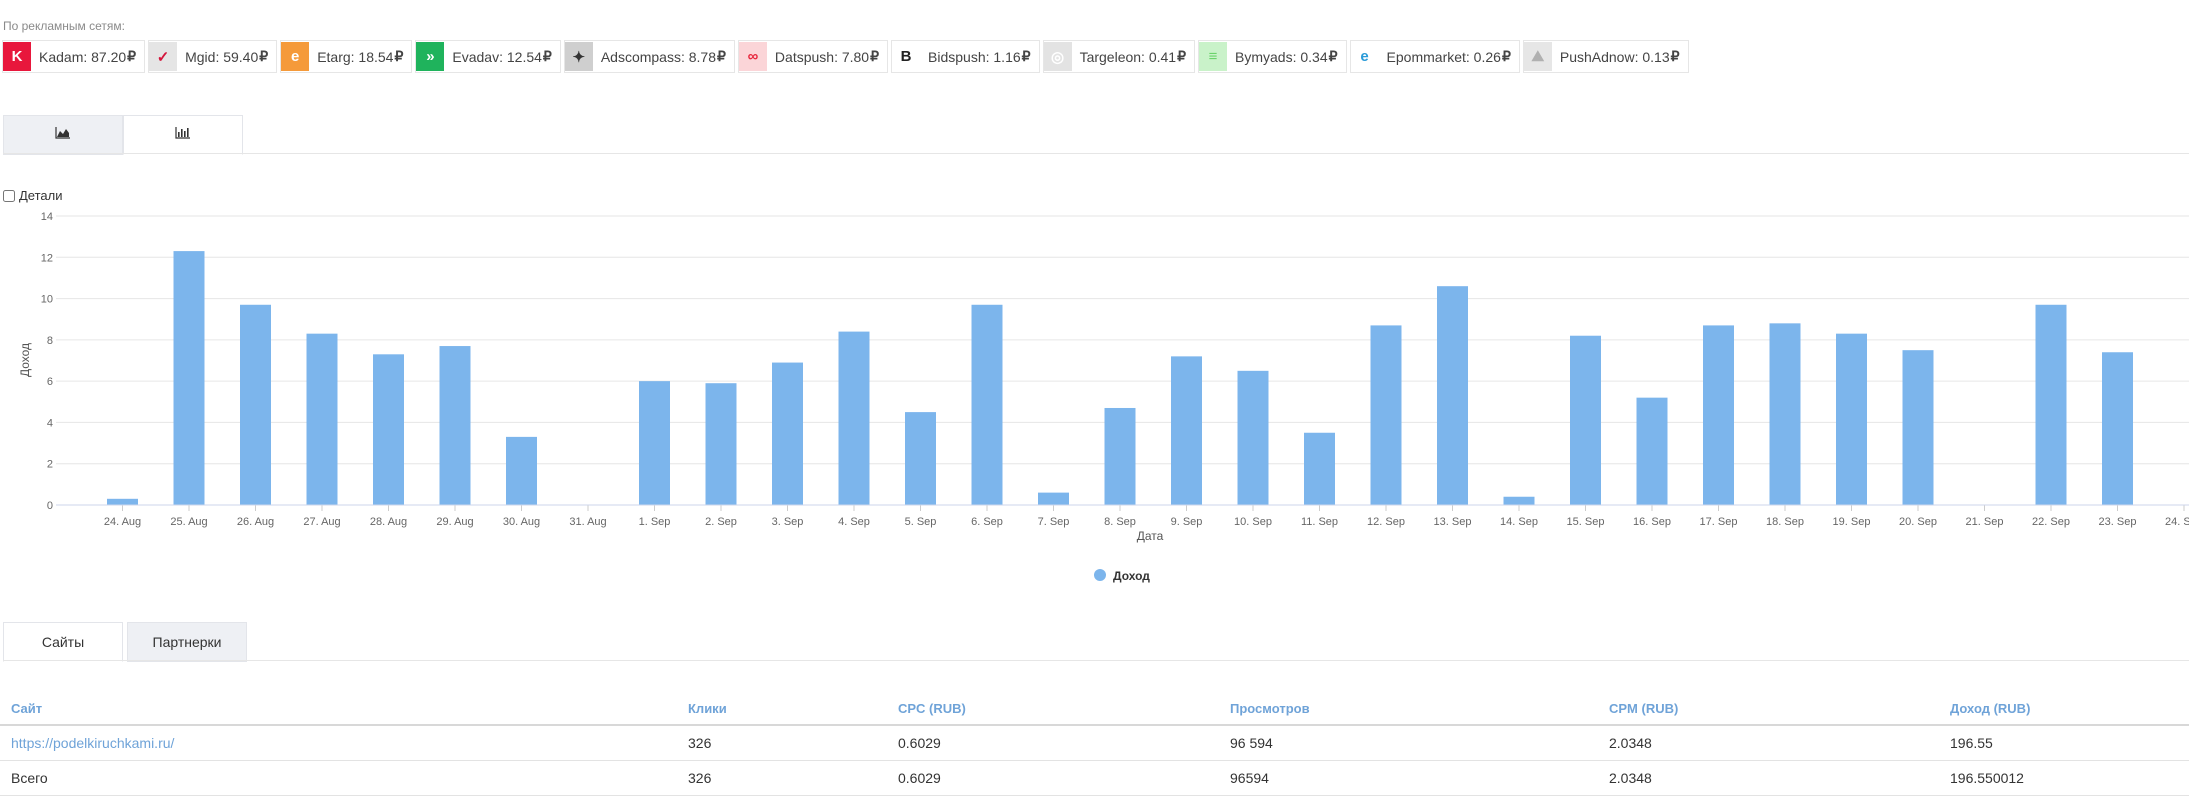 The width and height of the screenshot is (2189, 805). What do you see at coordinates (1186, 430) in the screenshot?
I see `bar-9-sep` at bounding box center [1186, 430].